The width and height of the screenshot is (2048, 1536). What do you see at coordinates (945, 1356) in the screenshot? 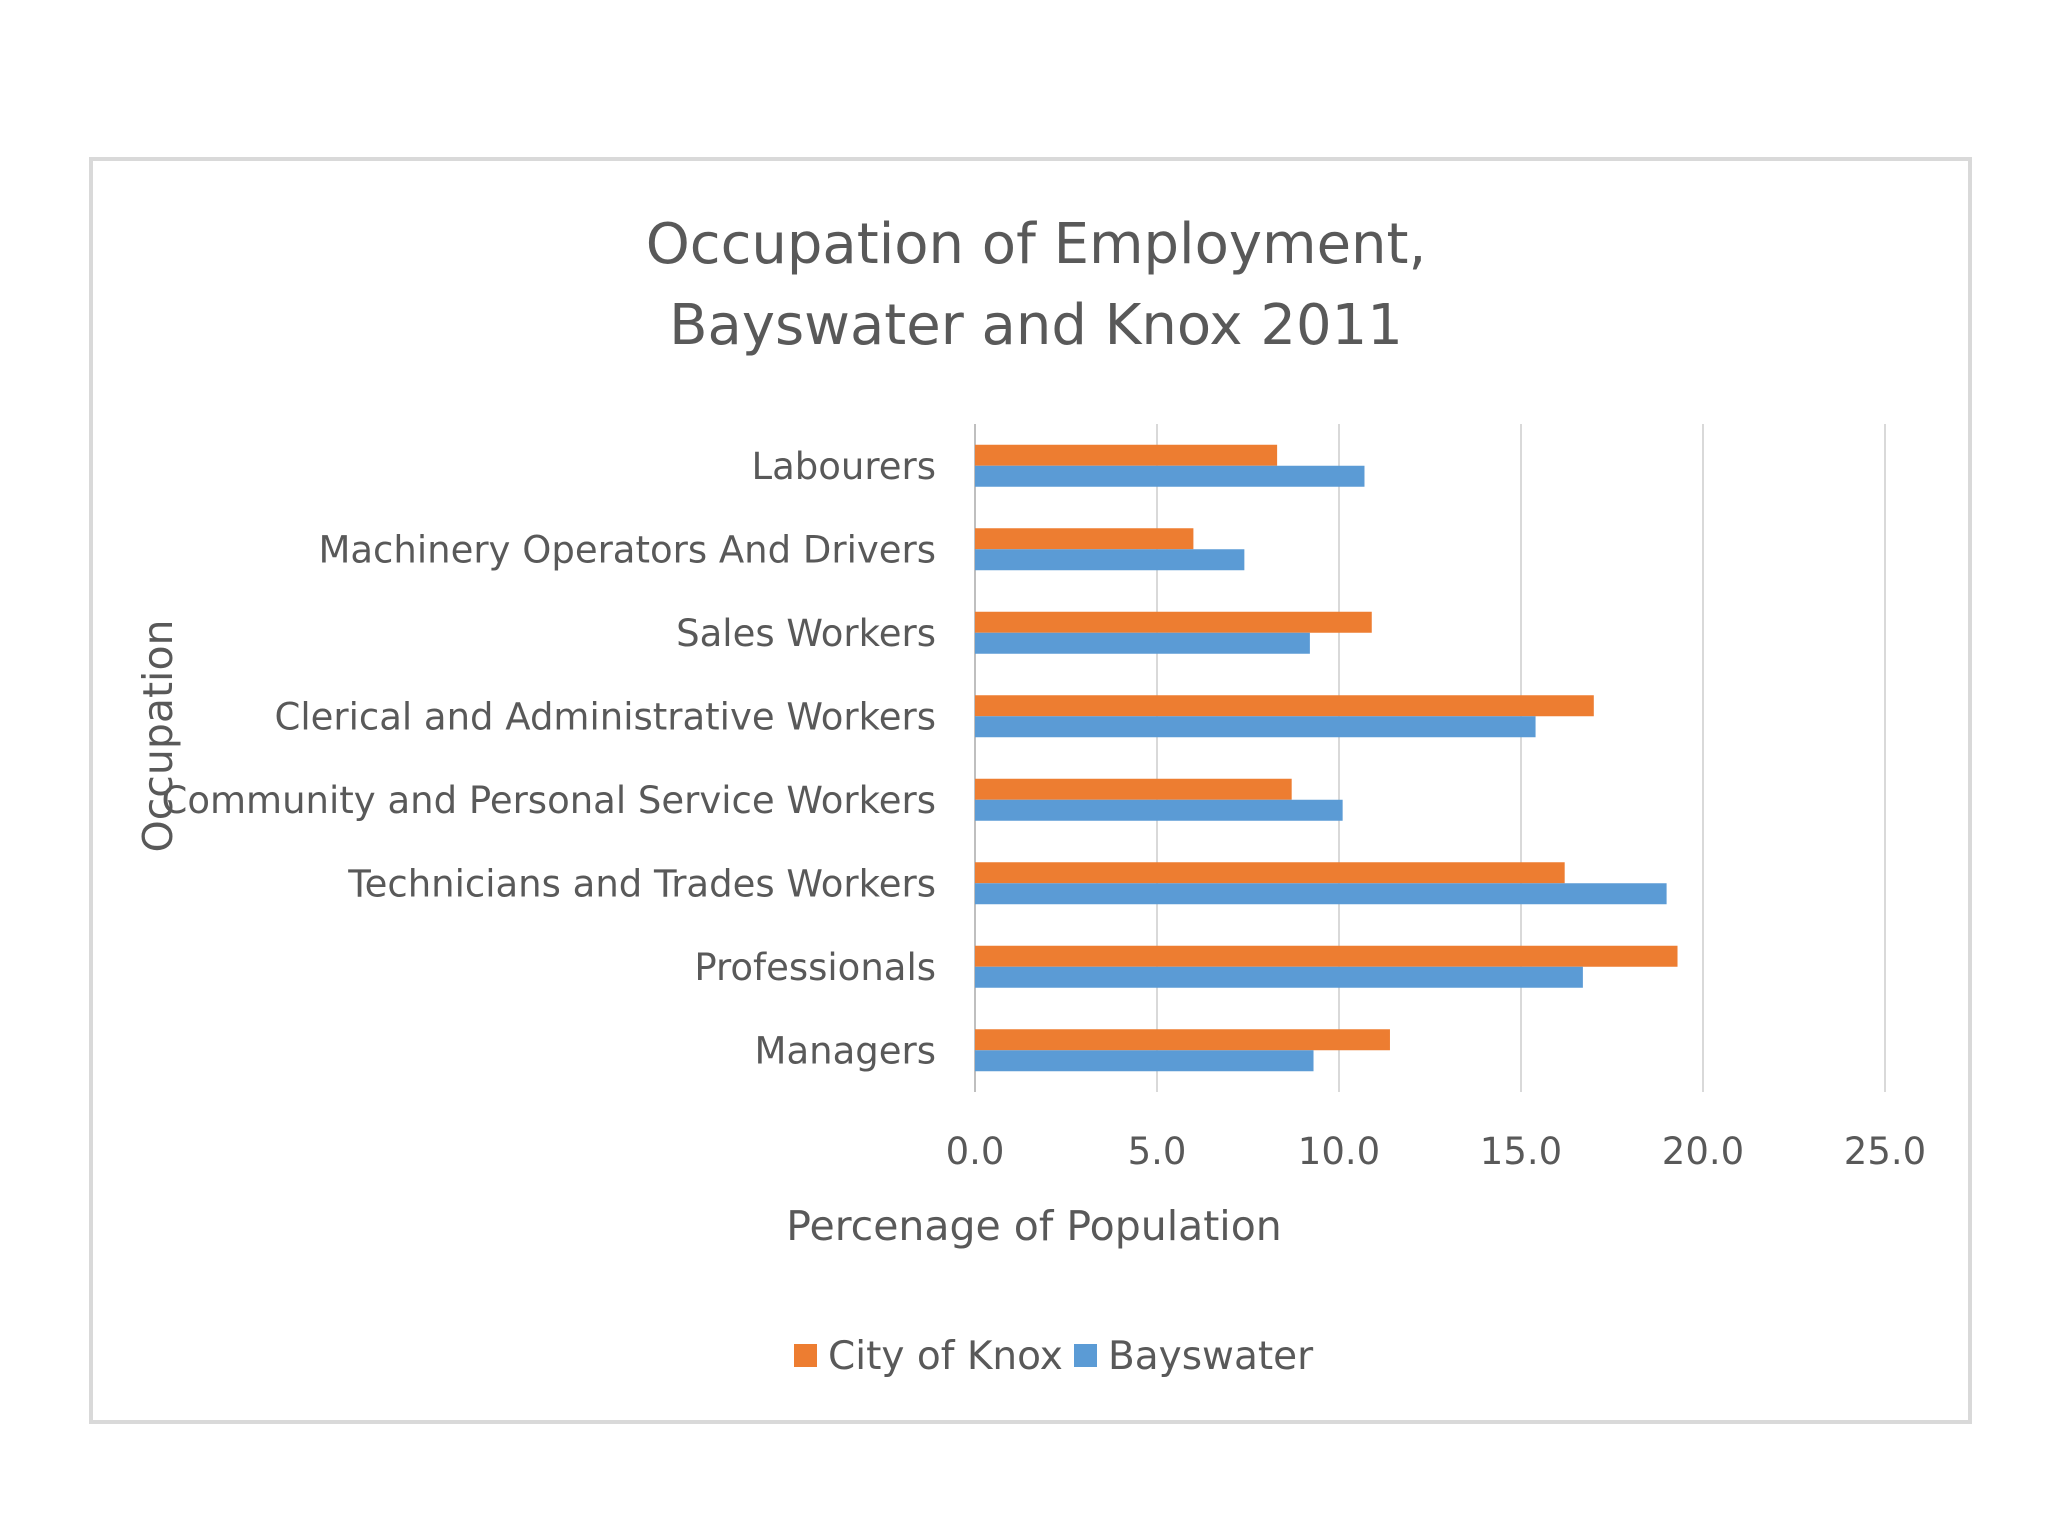
I see `legend-label: City of Knox` at bounding box center [945, 1356].